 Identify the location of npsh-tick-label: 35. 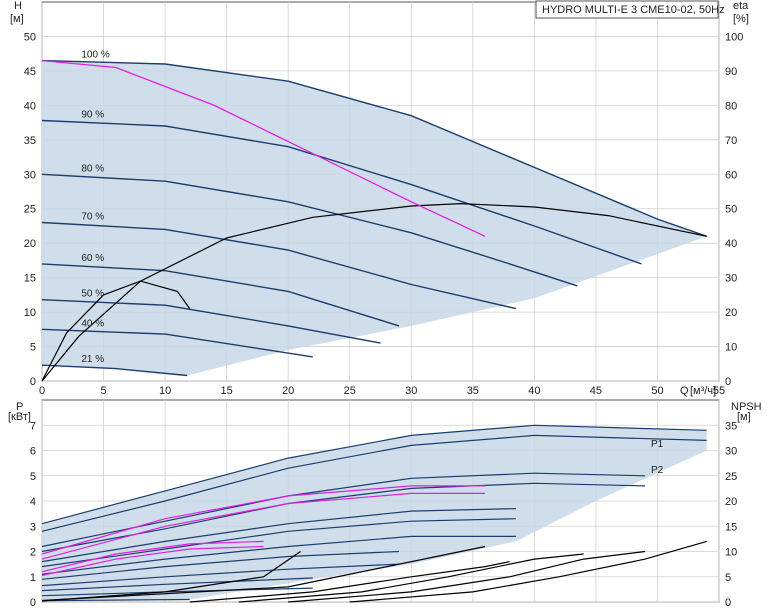
(731, 426).